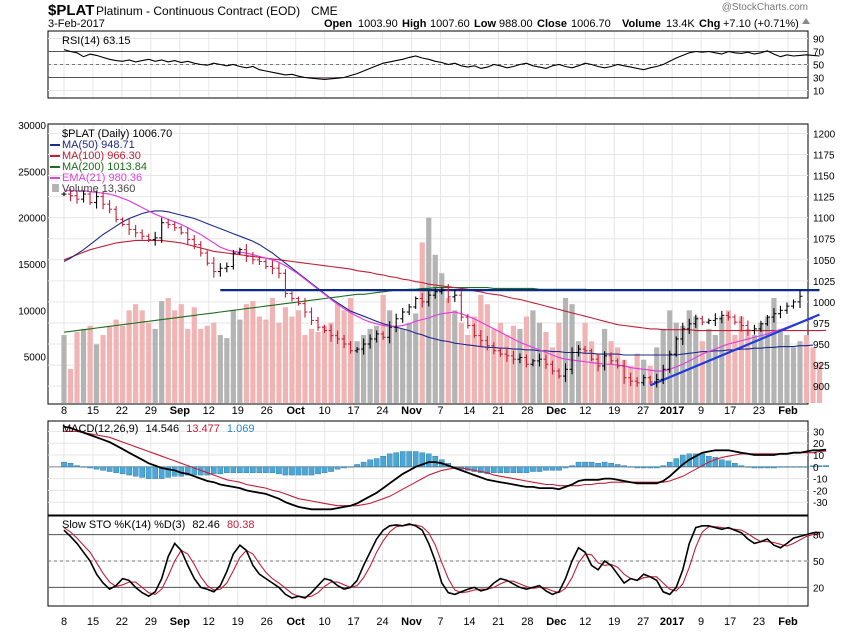 The height and width of the screenshot is (638, 850). Describe the element at coordinates (824, 303) in the screenshot. I see `price-tick-label: 1000` at that location.